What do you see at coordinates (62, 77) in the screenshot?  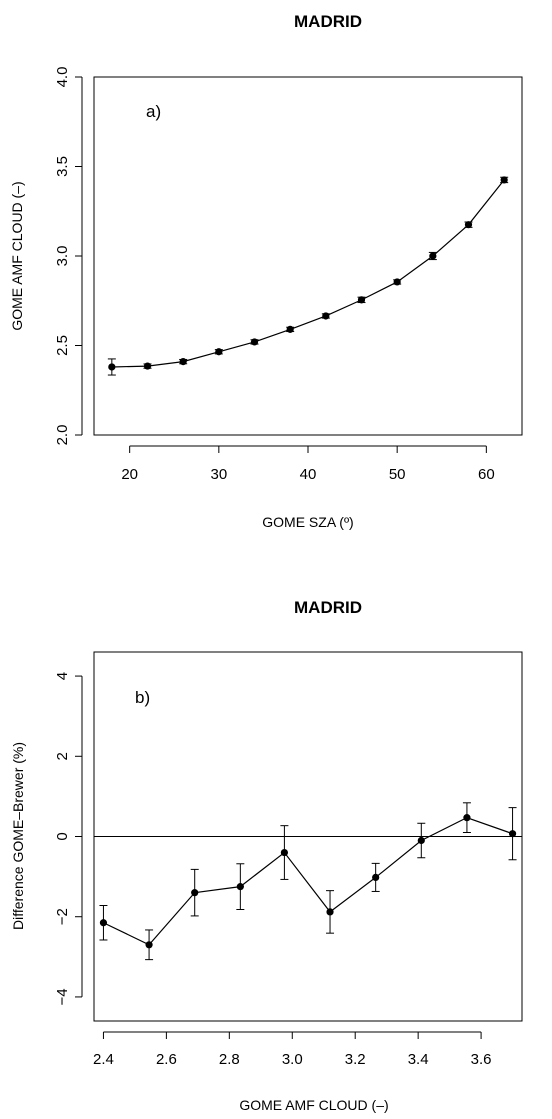 I see `y-tick-label-a: 4.0` at bounding box center [62, 77].